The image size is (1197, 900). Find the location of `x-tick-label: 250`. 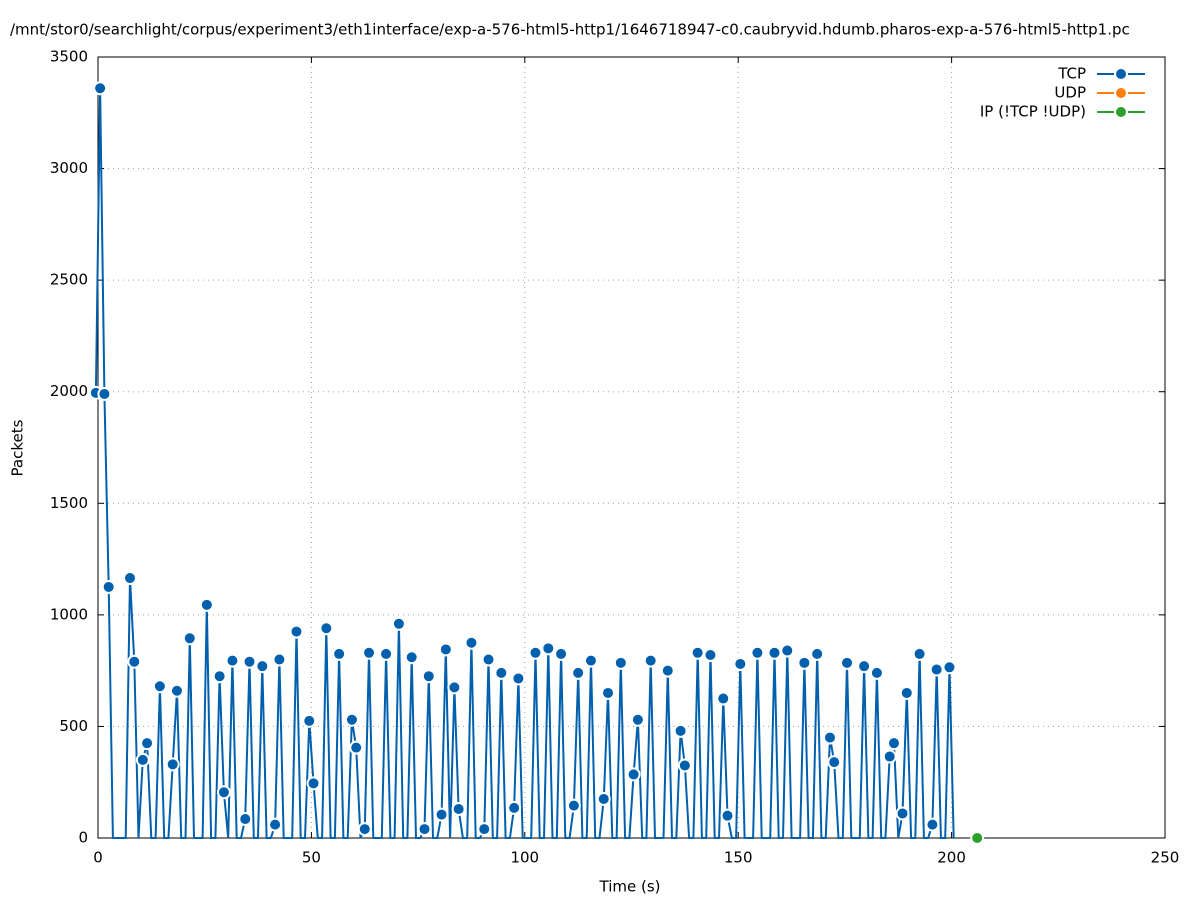

x-tick-label: 250 is located at coordinates (1165, 858).